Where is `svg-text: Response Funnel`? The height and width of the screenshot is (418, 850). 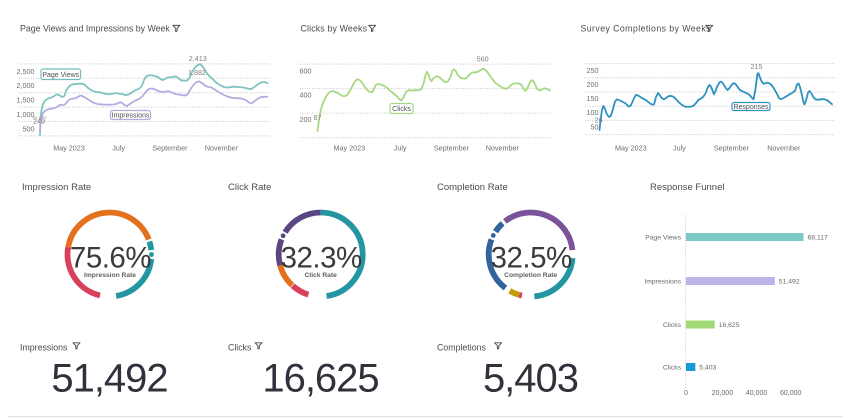 svg-text: Response Funnel is located at coordinates (687, 187).